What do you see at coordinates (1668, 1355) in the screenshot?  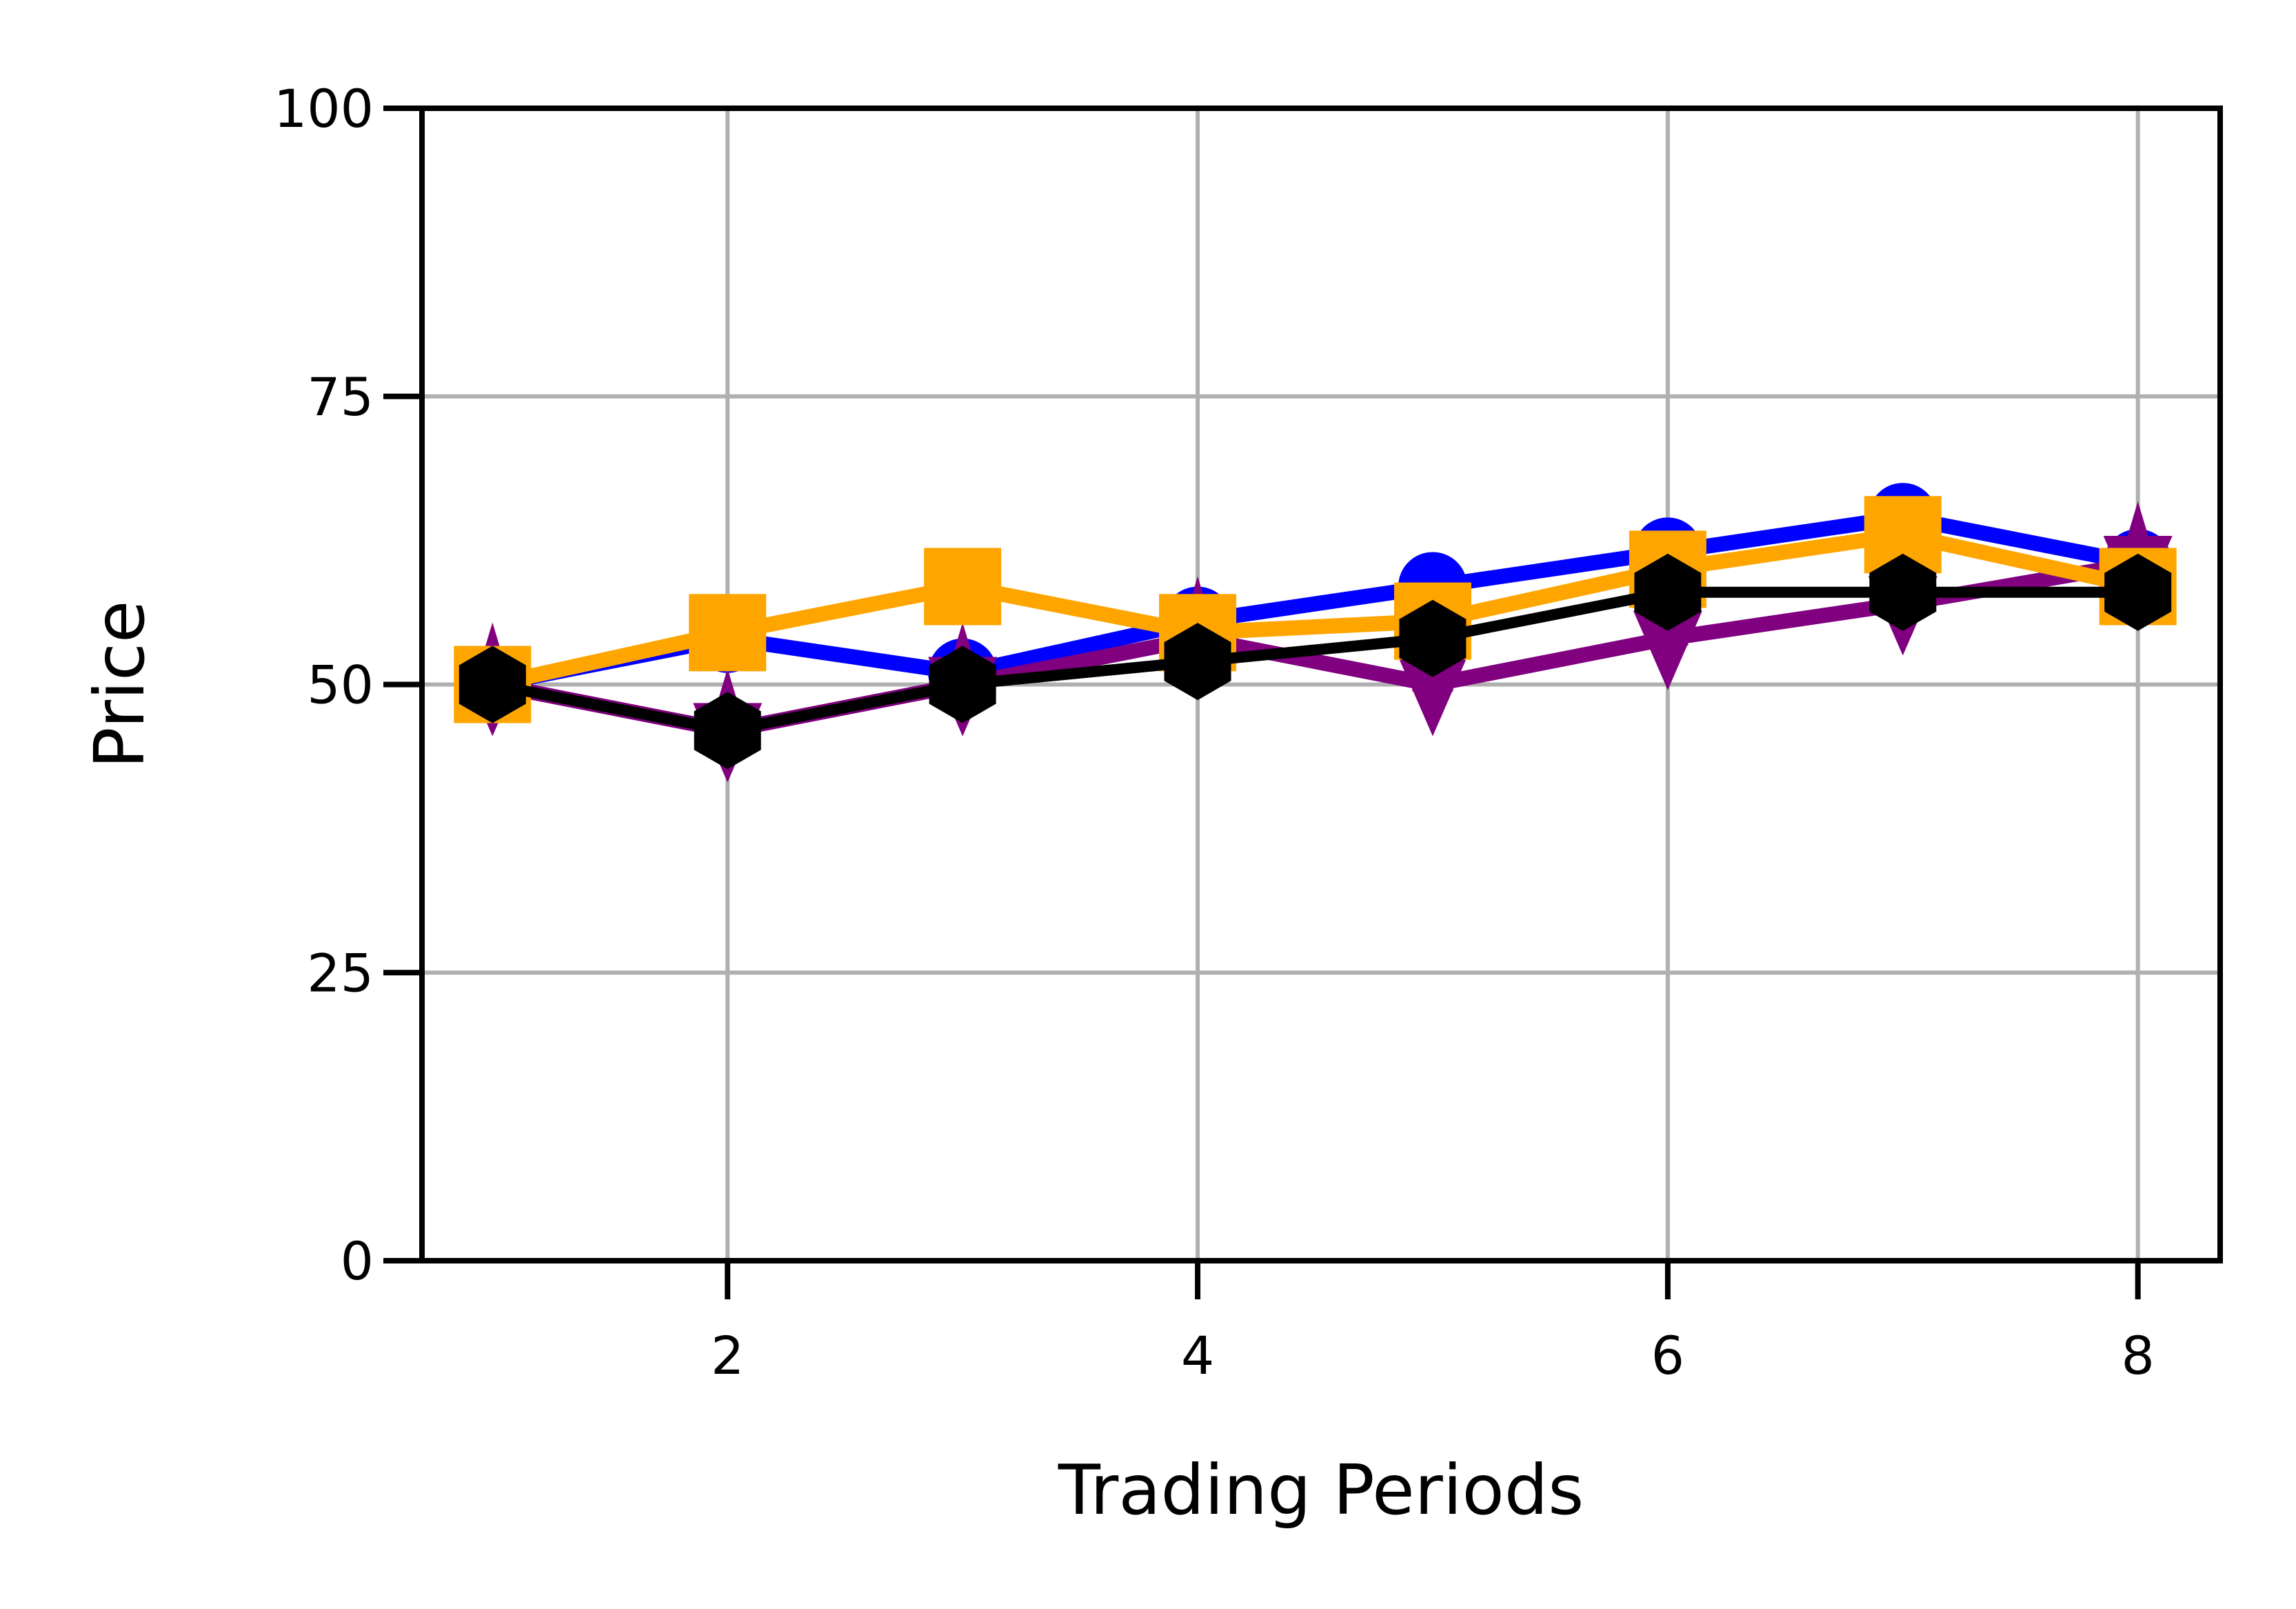 I see `x-tick-label: 6` at bounding box center [1668, 1355].